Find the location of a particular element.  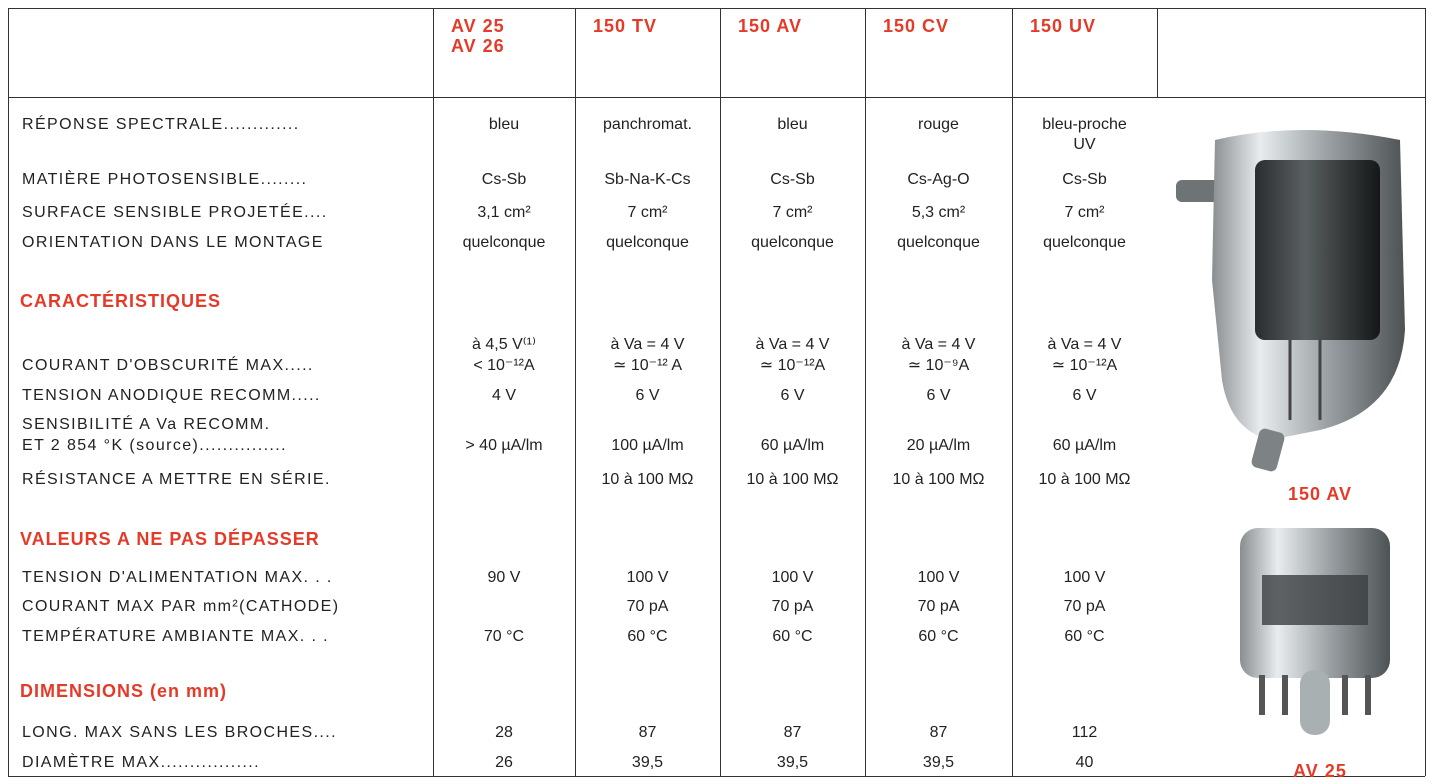

cell: ≃ 10⁻¹² A is located at coordinates (647, 365).